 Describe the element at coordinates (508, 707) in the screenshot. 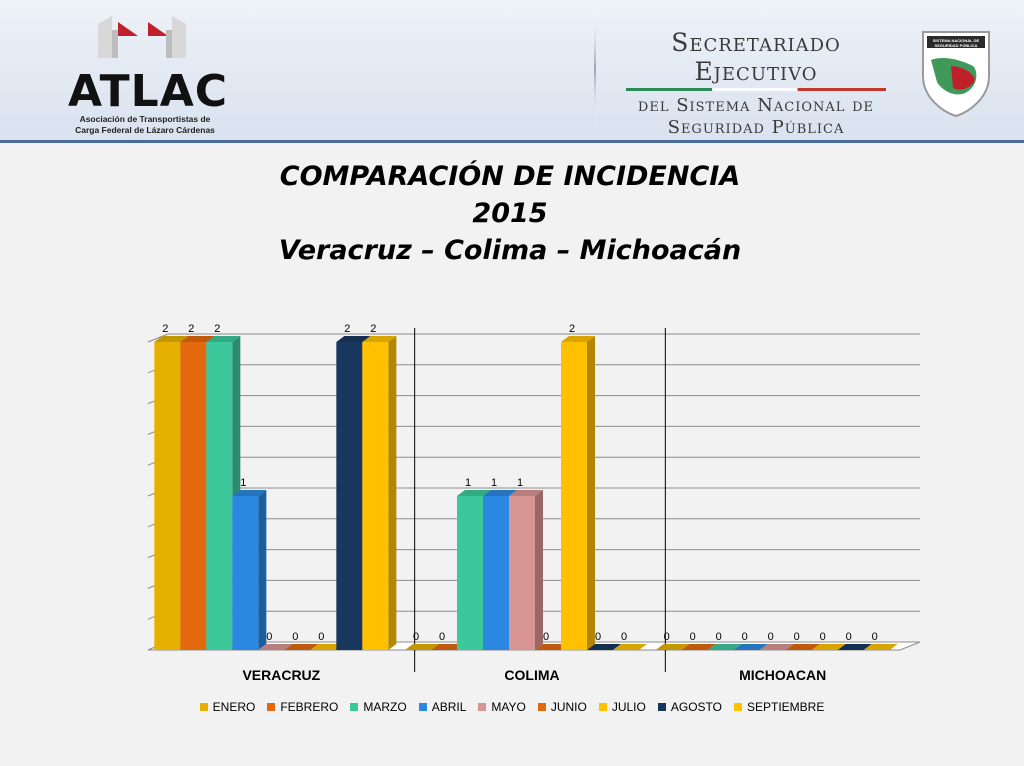

I see `legend-label: MAYO` at that location.